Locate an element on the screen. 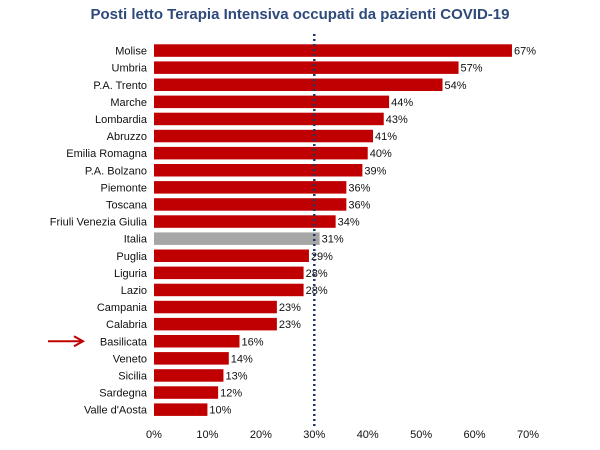 The image size is (600, 450). category-label: P.A. Bolzano is located at coordinates (116, 171).